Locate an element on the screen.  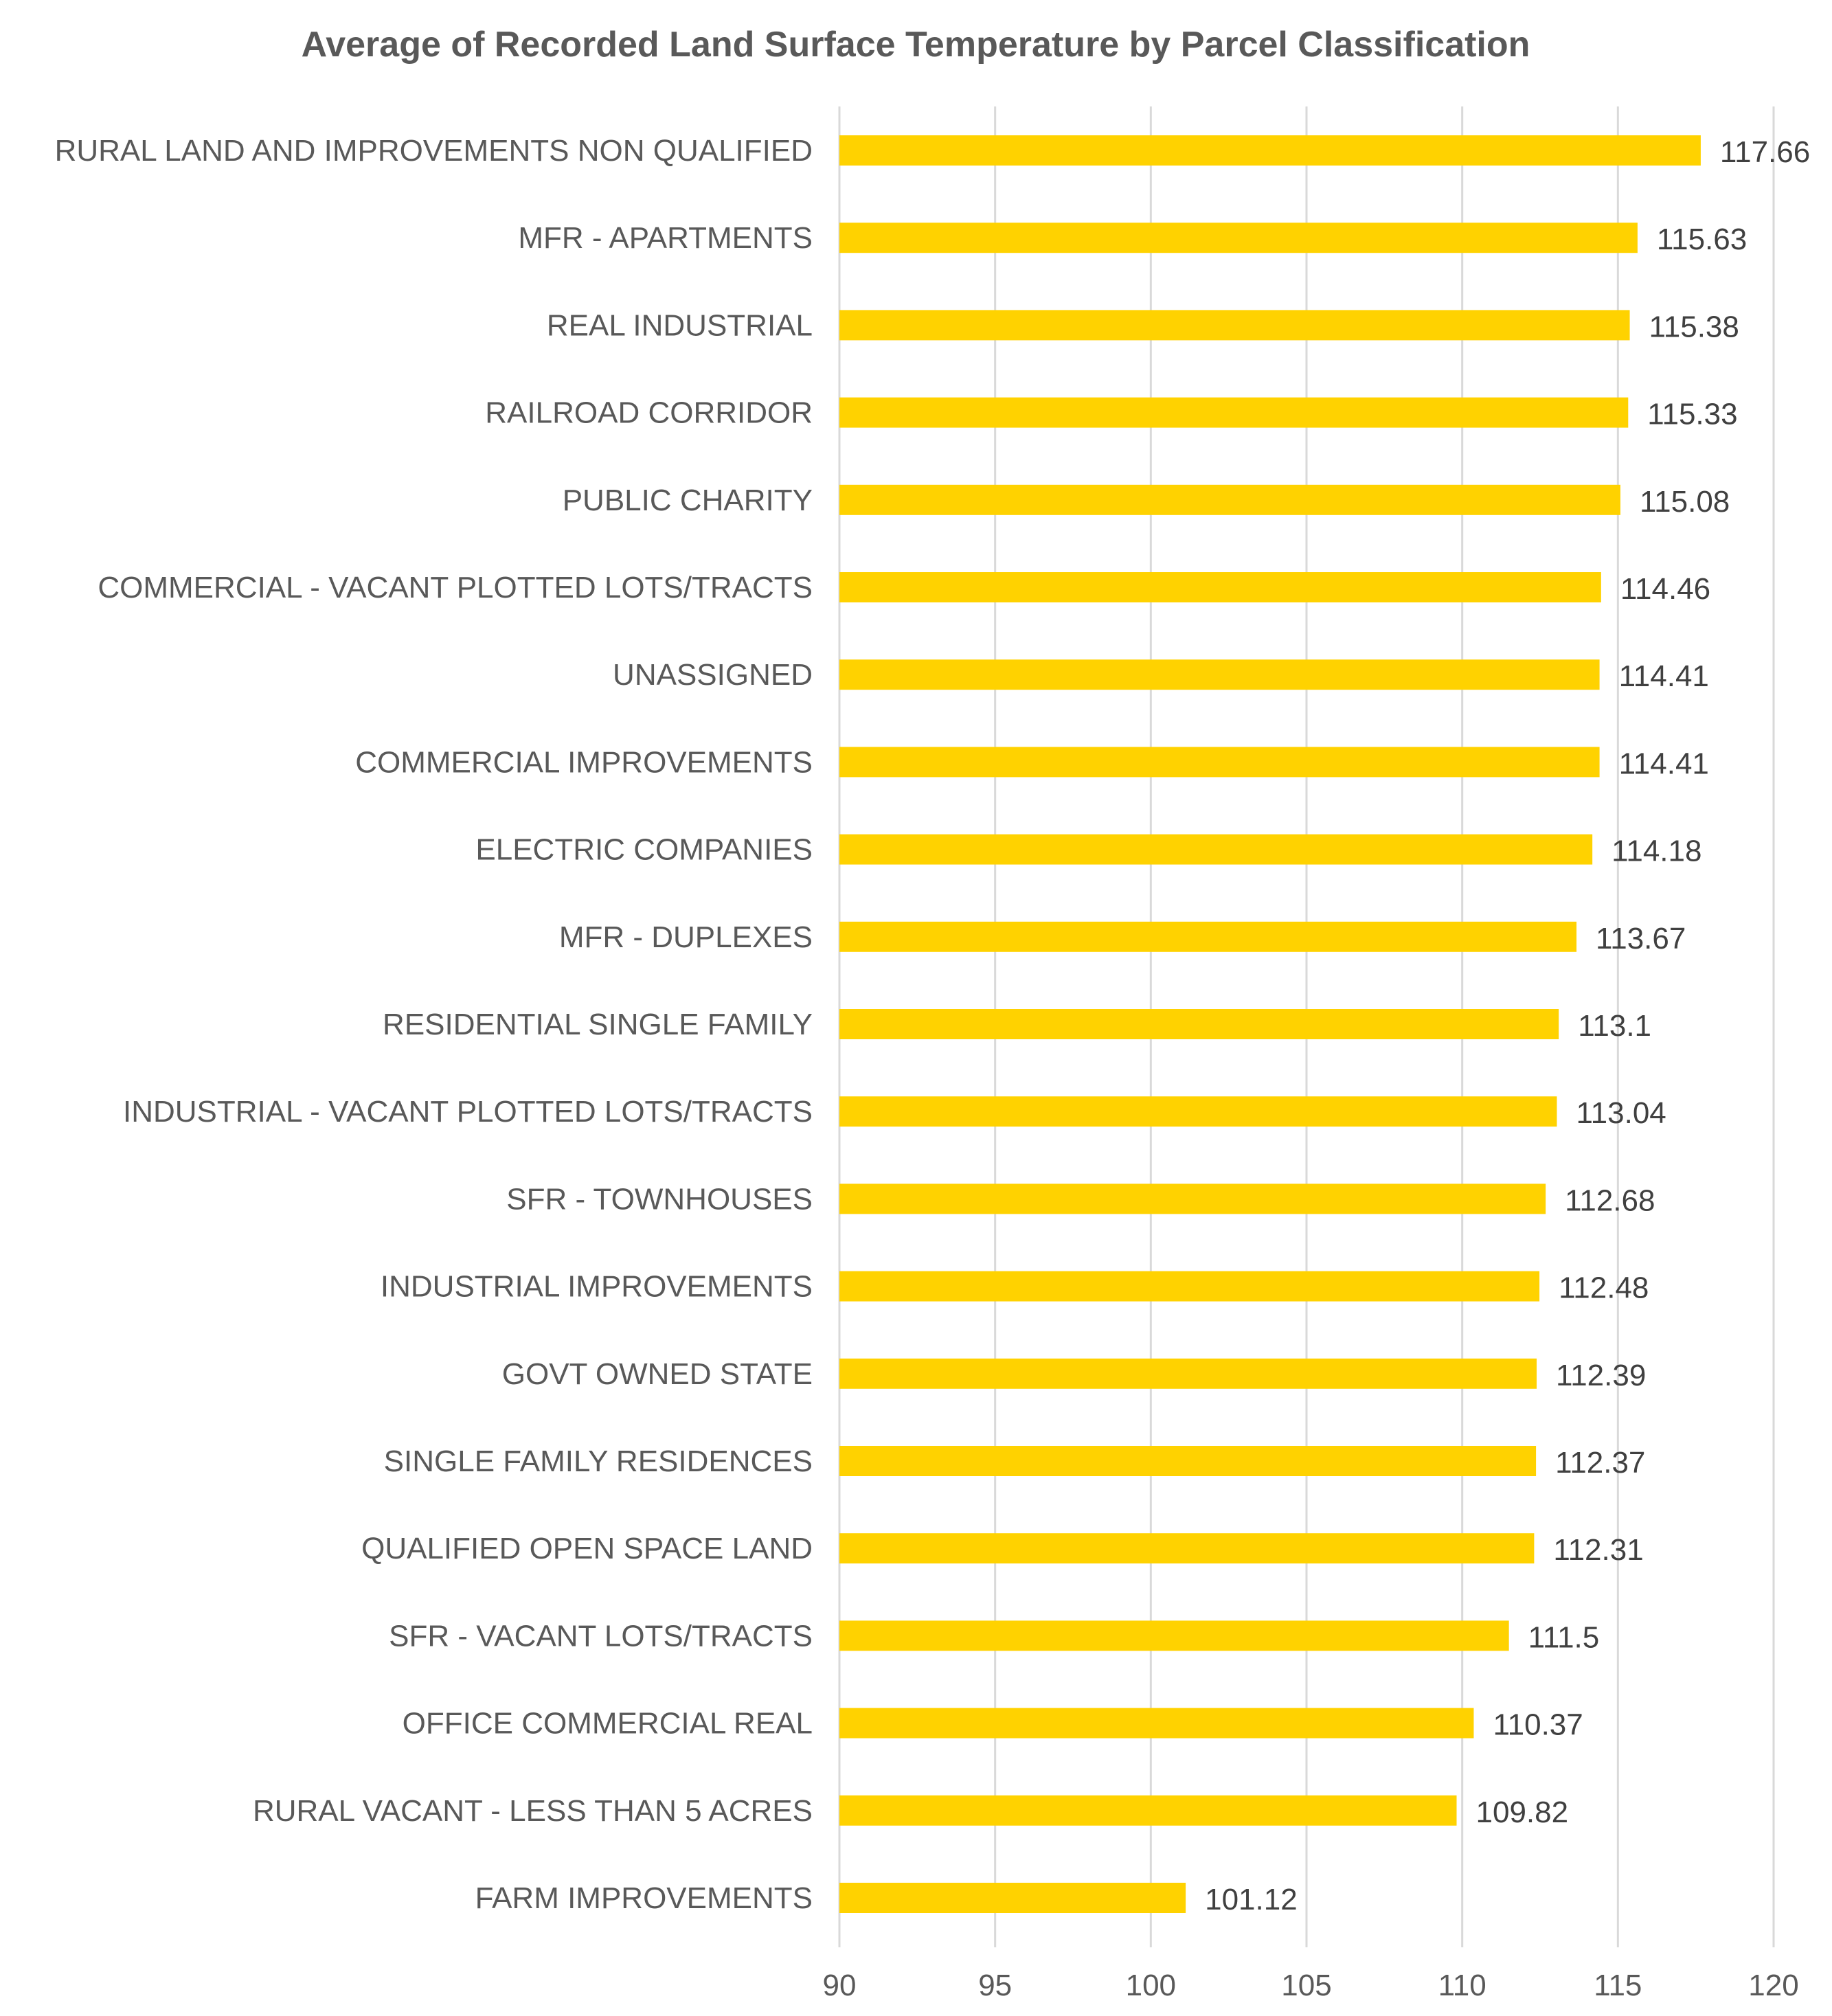
x-axis-ticks: 90 95 100 105 110 115 120 is located at coordinates (1311, 1986).